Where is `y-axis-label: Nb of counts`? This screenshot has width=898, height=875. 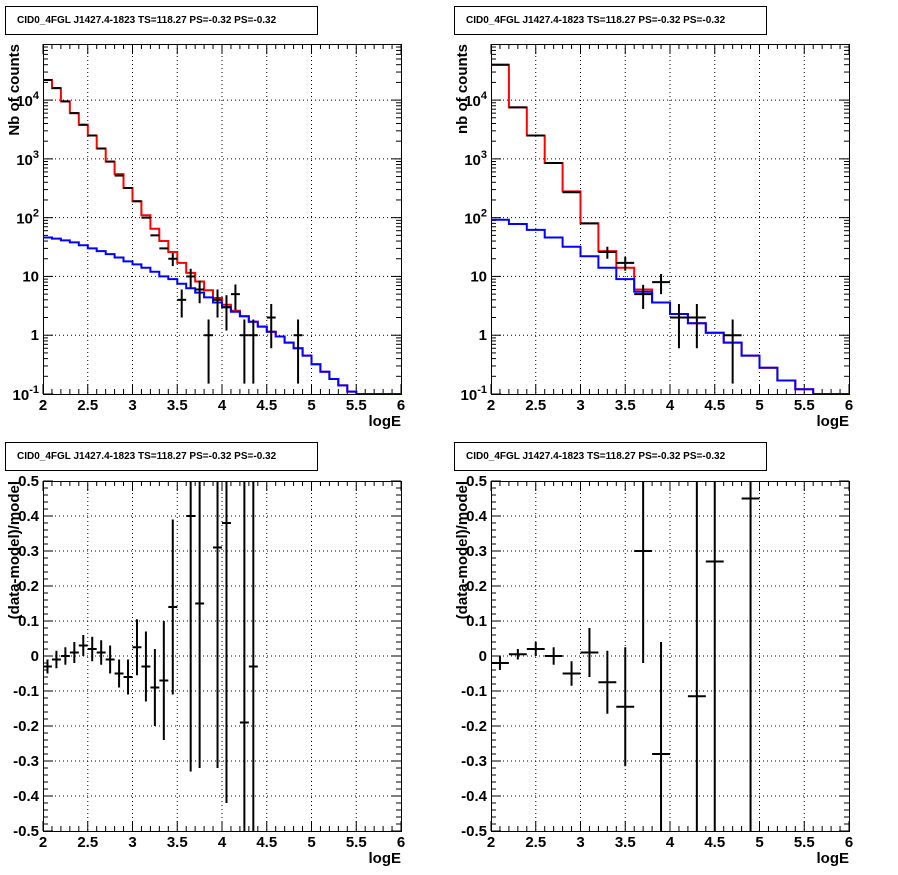 y-axis-label: Nb of counts is located at coordinates (14, 90).